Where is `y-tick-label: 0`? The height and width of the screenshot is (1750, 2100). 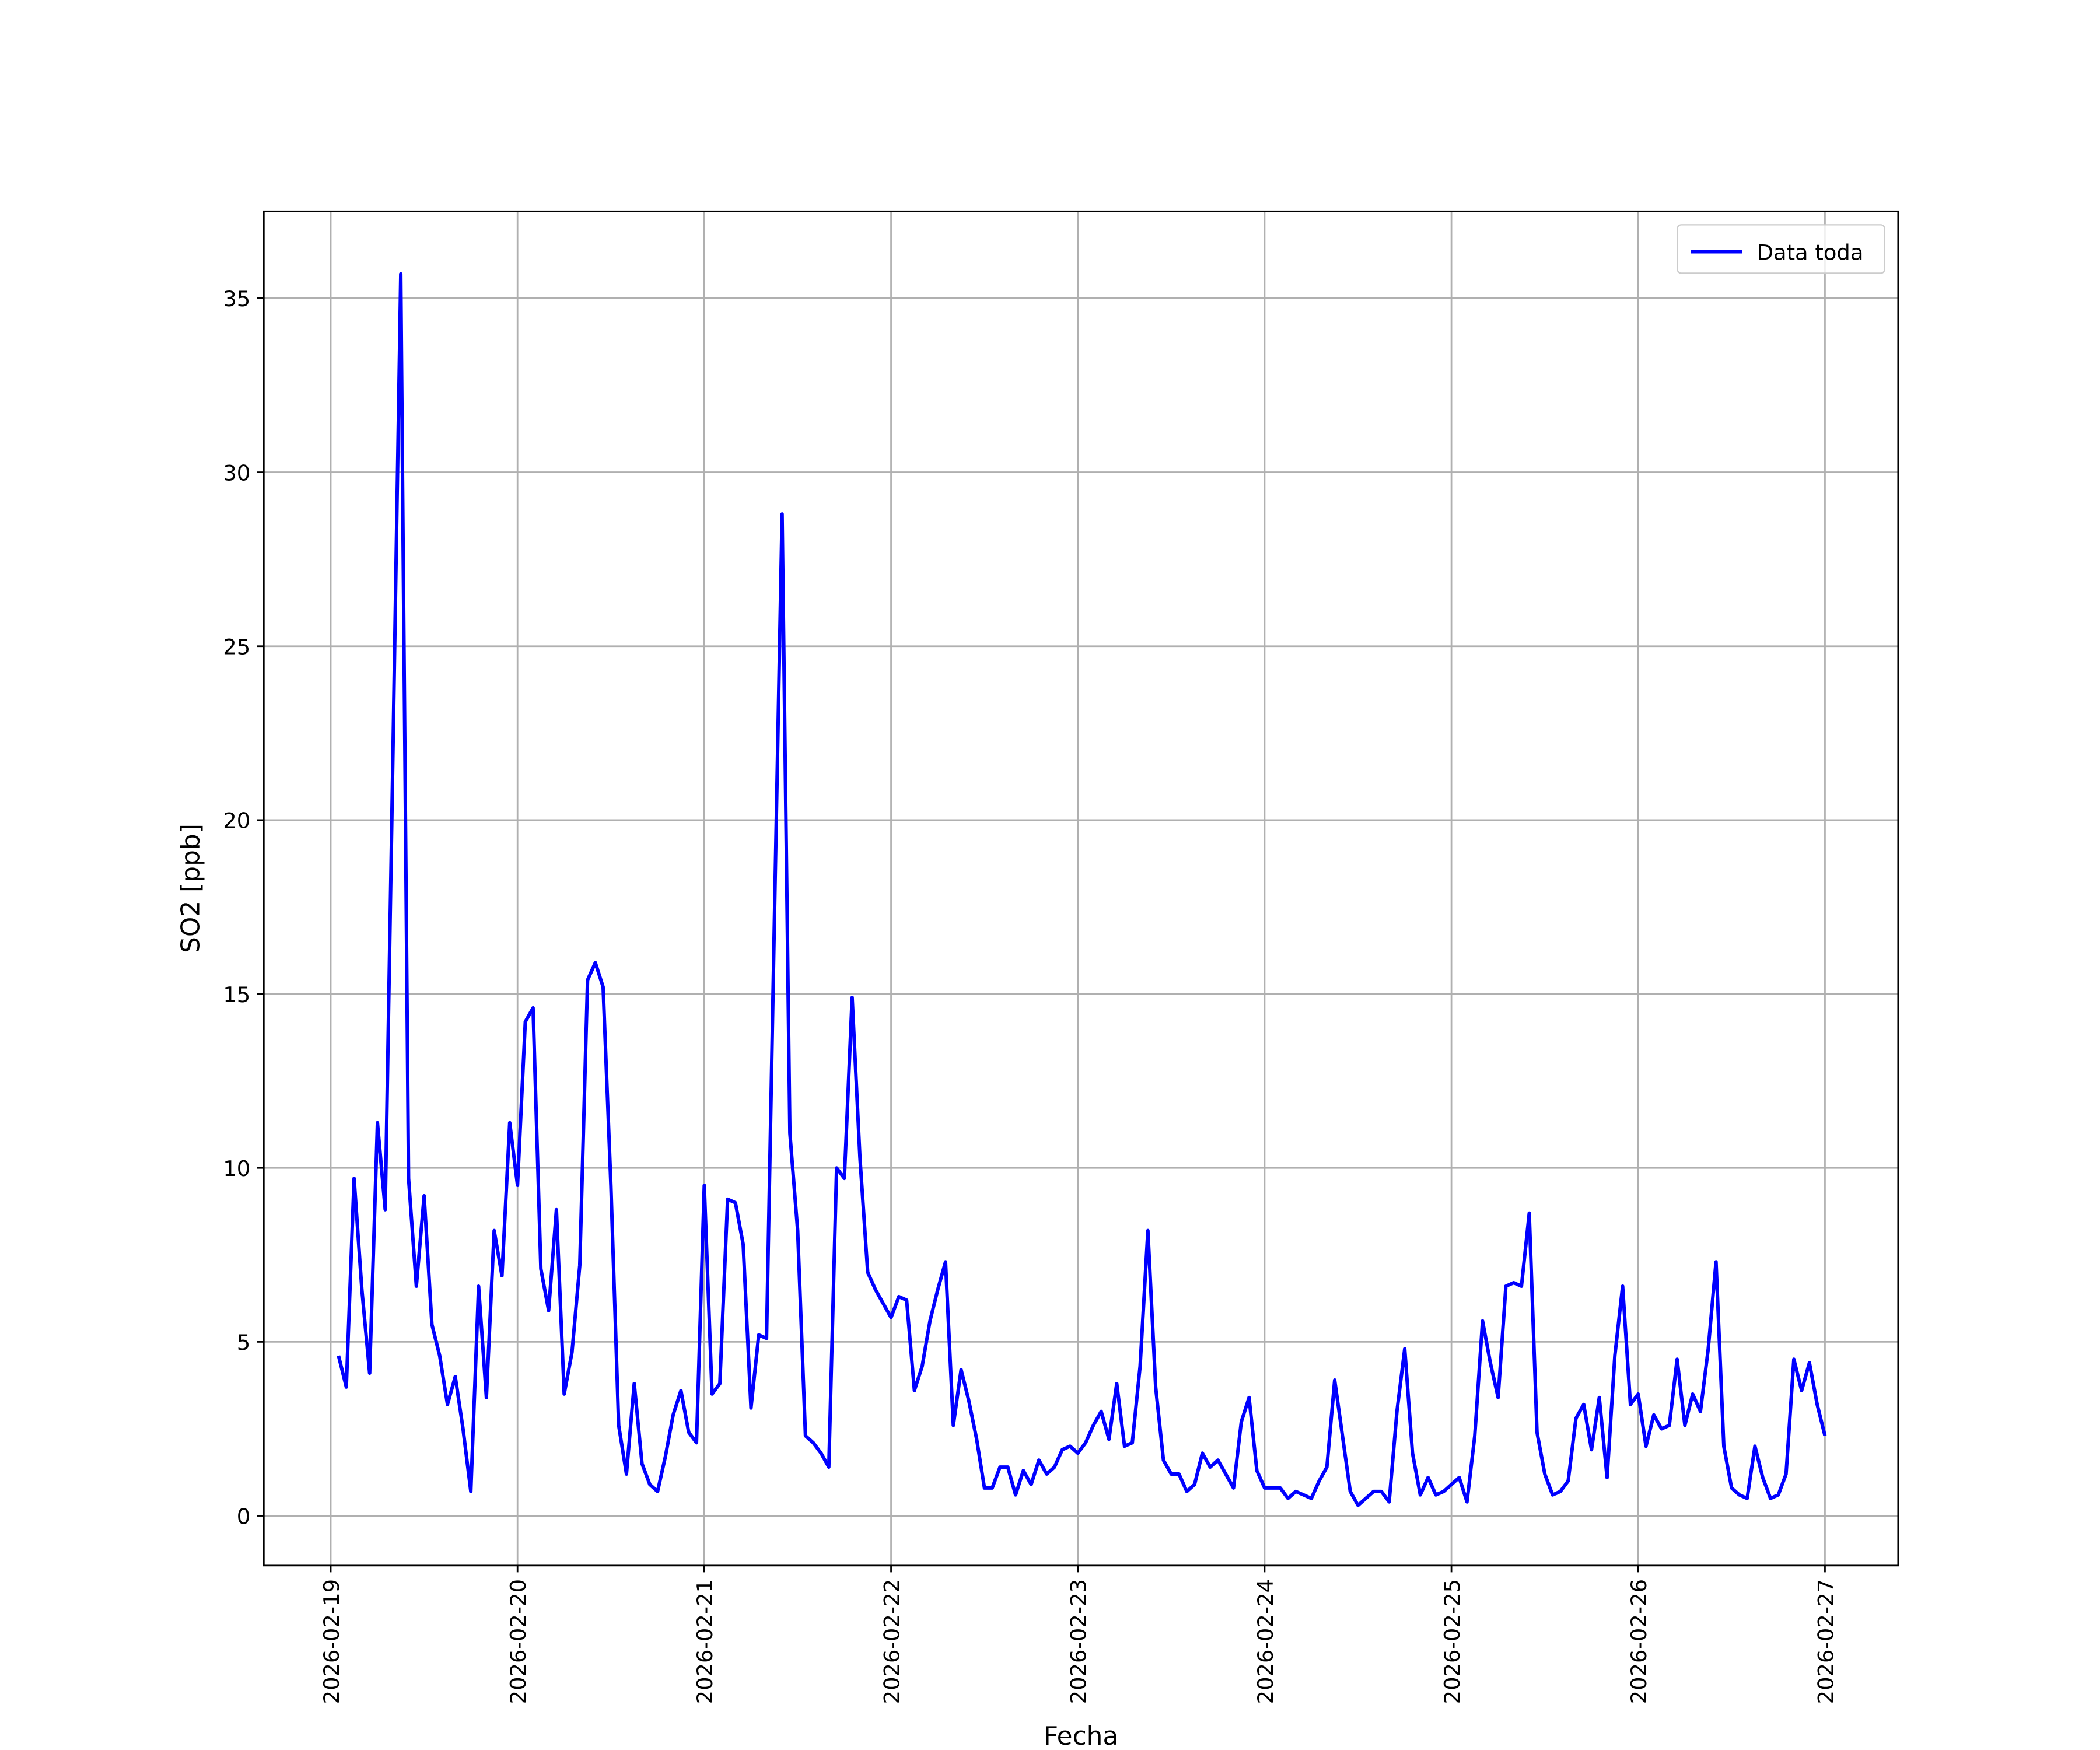 y-tick-label: 0 is located at coordinates (243, 1517).